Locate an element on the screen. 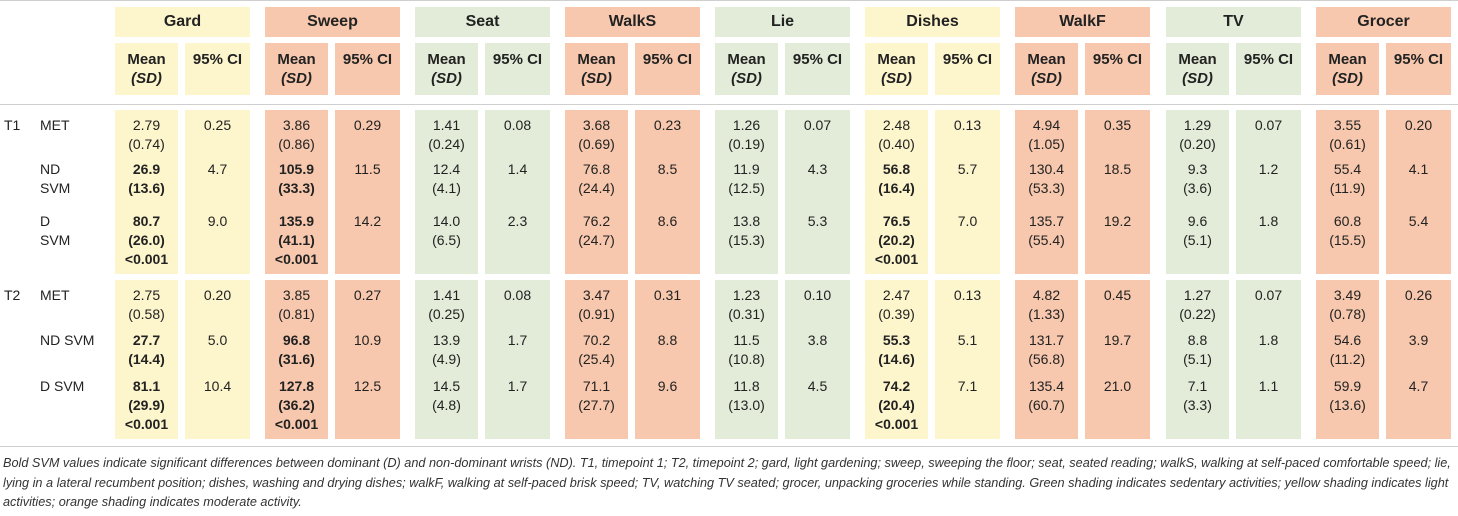 The width and height of the screenshot is (1458, 516). value-line: 2.48 is located at coordinates (896, 125).